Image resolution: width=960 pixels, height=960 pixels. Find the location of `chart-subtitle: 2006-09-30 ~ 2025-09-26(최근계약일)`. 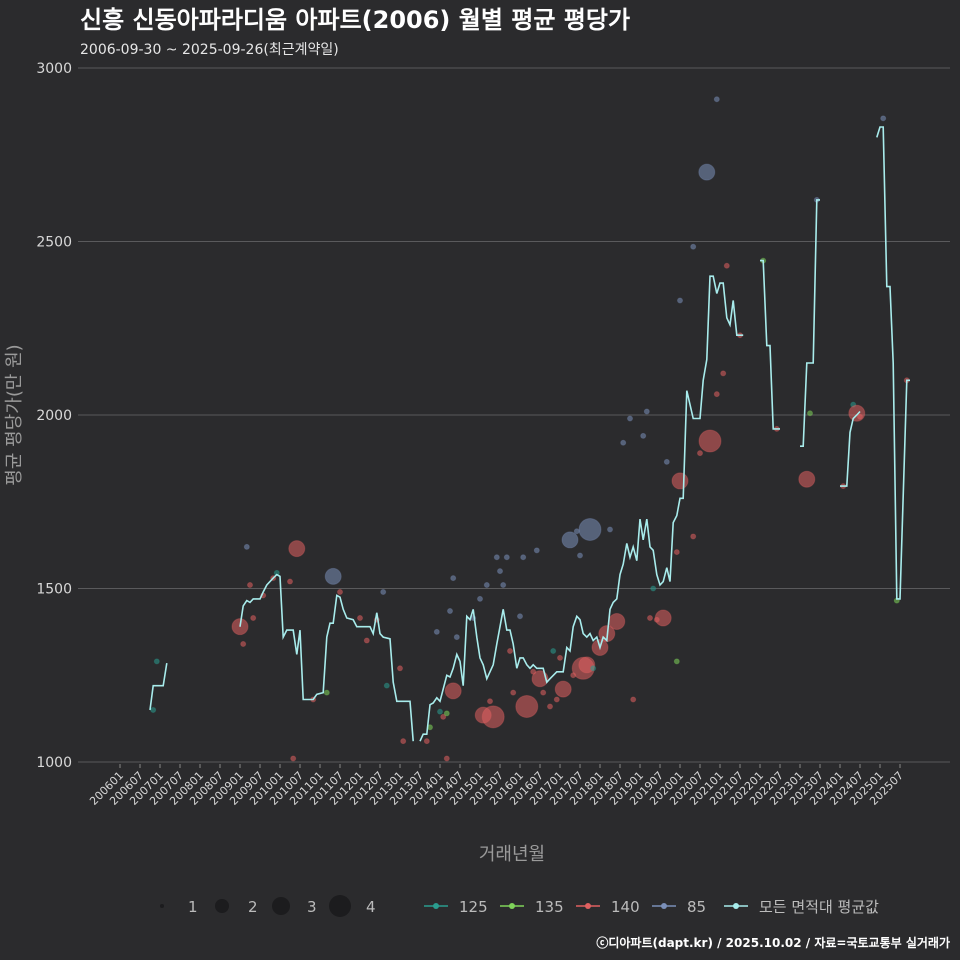

chart-subtitle: 2006-09-30 ~ 2025-09-26(최근계약일) is located at coordinates (209, 50).